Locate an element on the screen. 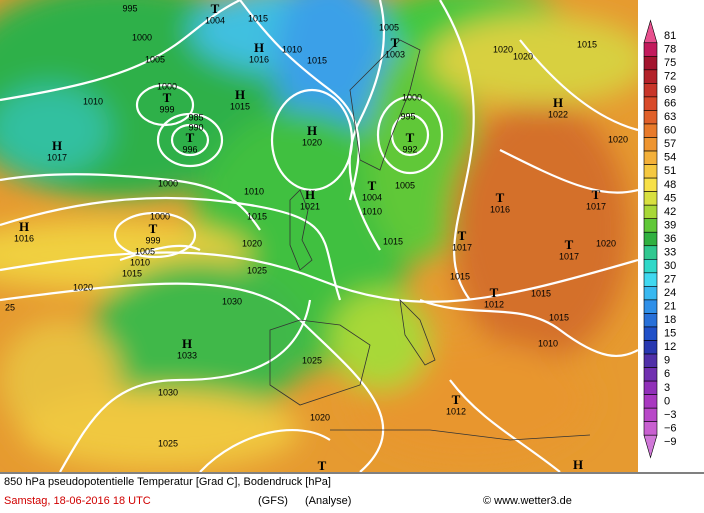 The image size is (704, 513). colorbar-label: 66 is located at coordinates (670, 104).